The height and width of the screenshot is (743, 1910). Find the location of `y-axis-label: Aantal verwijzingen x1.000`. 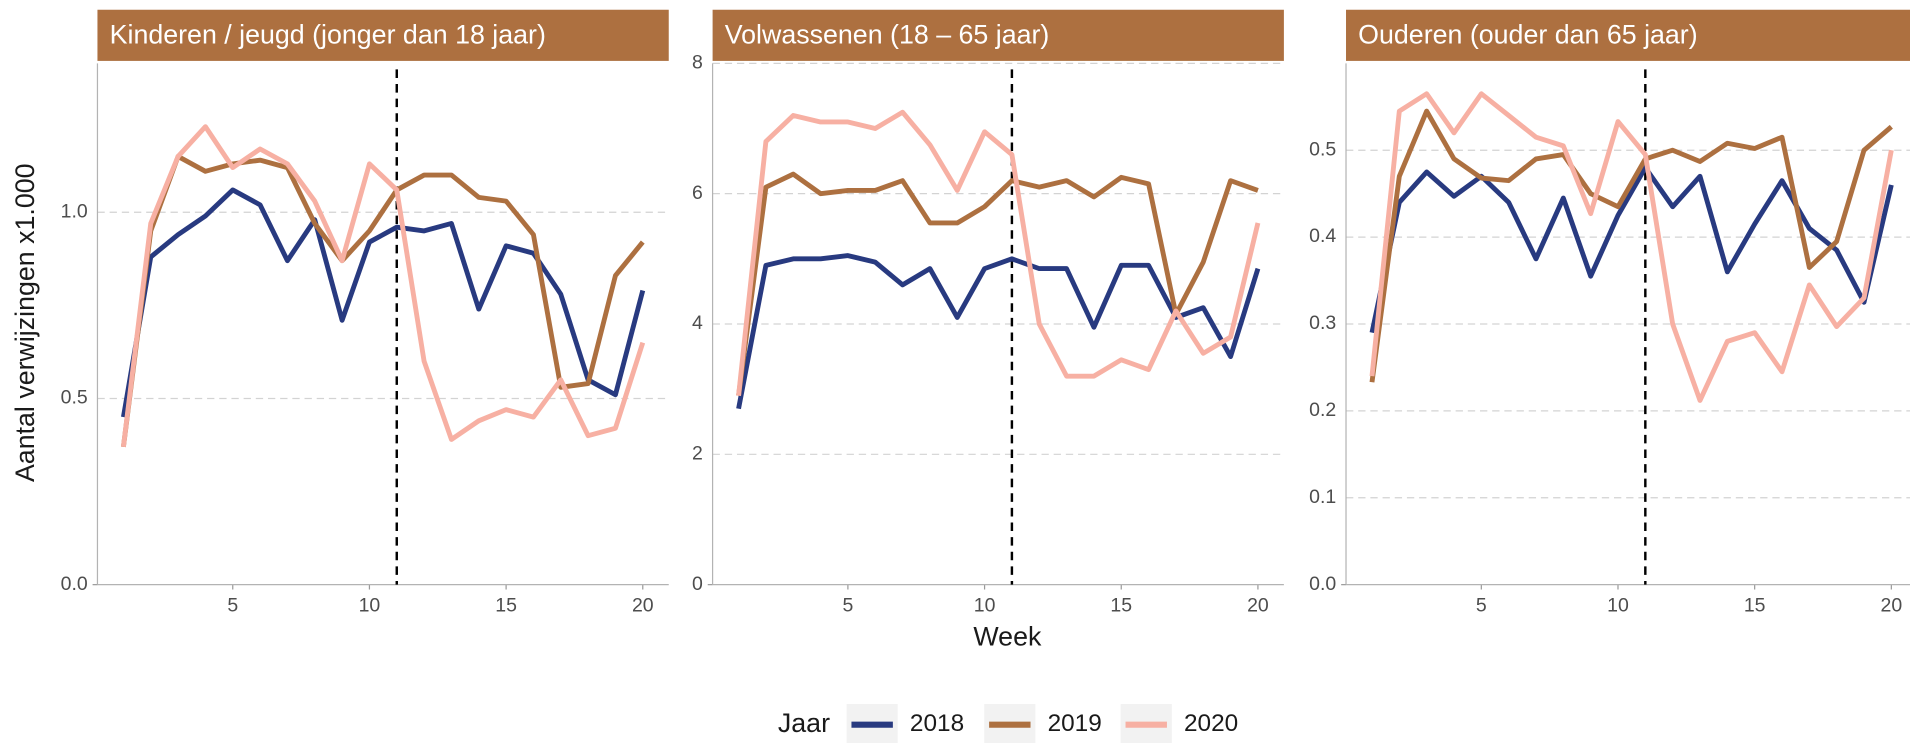

y-axis-label: Aantal verwijzingen x1.000 is located at coordinates (25, 322).